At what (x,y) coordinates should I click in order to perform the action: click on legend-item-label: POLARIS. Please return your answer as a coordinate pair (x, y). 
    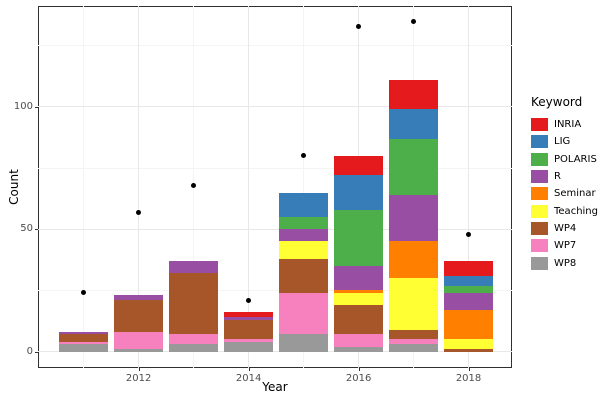
    Looking at the image, I should click on (575, 159).